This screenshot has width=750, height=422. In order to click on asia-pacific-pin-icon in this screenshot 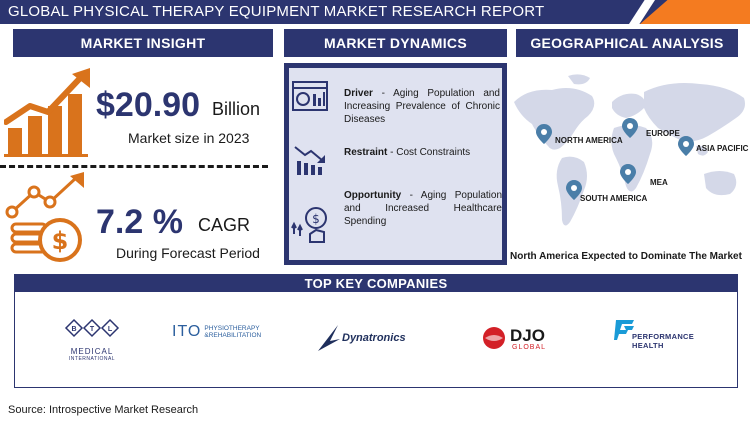, I will do `click(686, 146)`.